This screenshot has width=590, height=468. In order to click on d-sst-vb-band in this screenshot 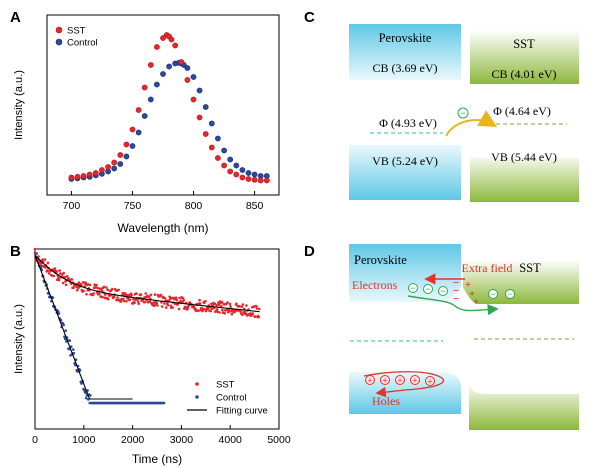, I will do `click(524, 408)`.